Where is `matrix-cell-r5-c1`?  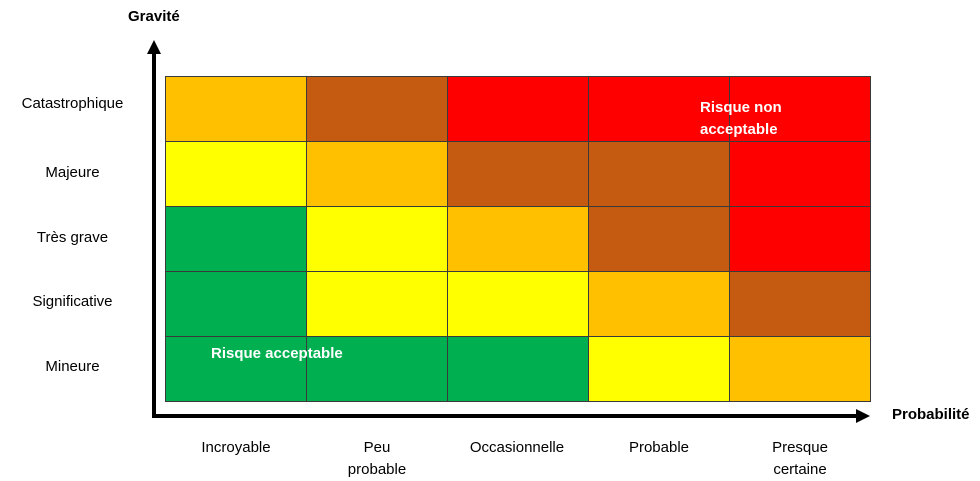
matrix-cell-r5-c1 is located at coordinates (236, 369).